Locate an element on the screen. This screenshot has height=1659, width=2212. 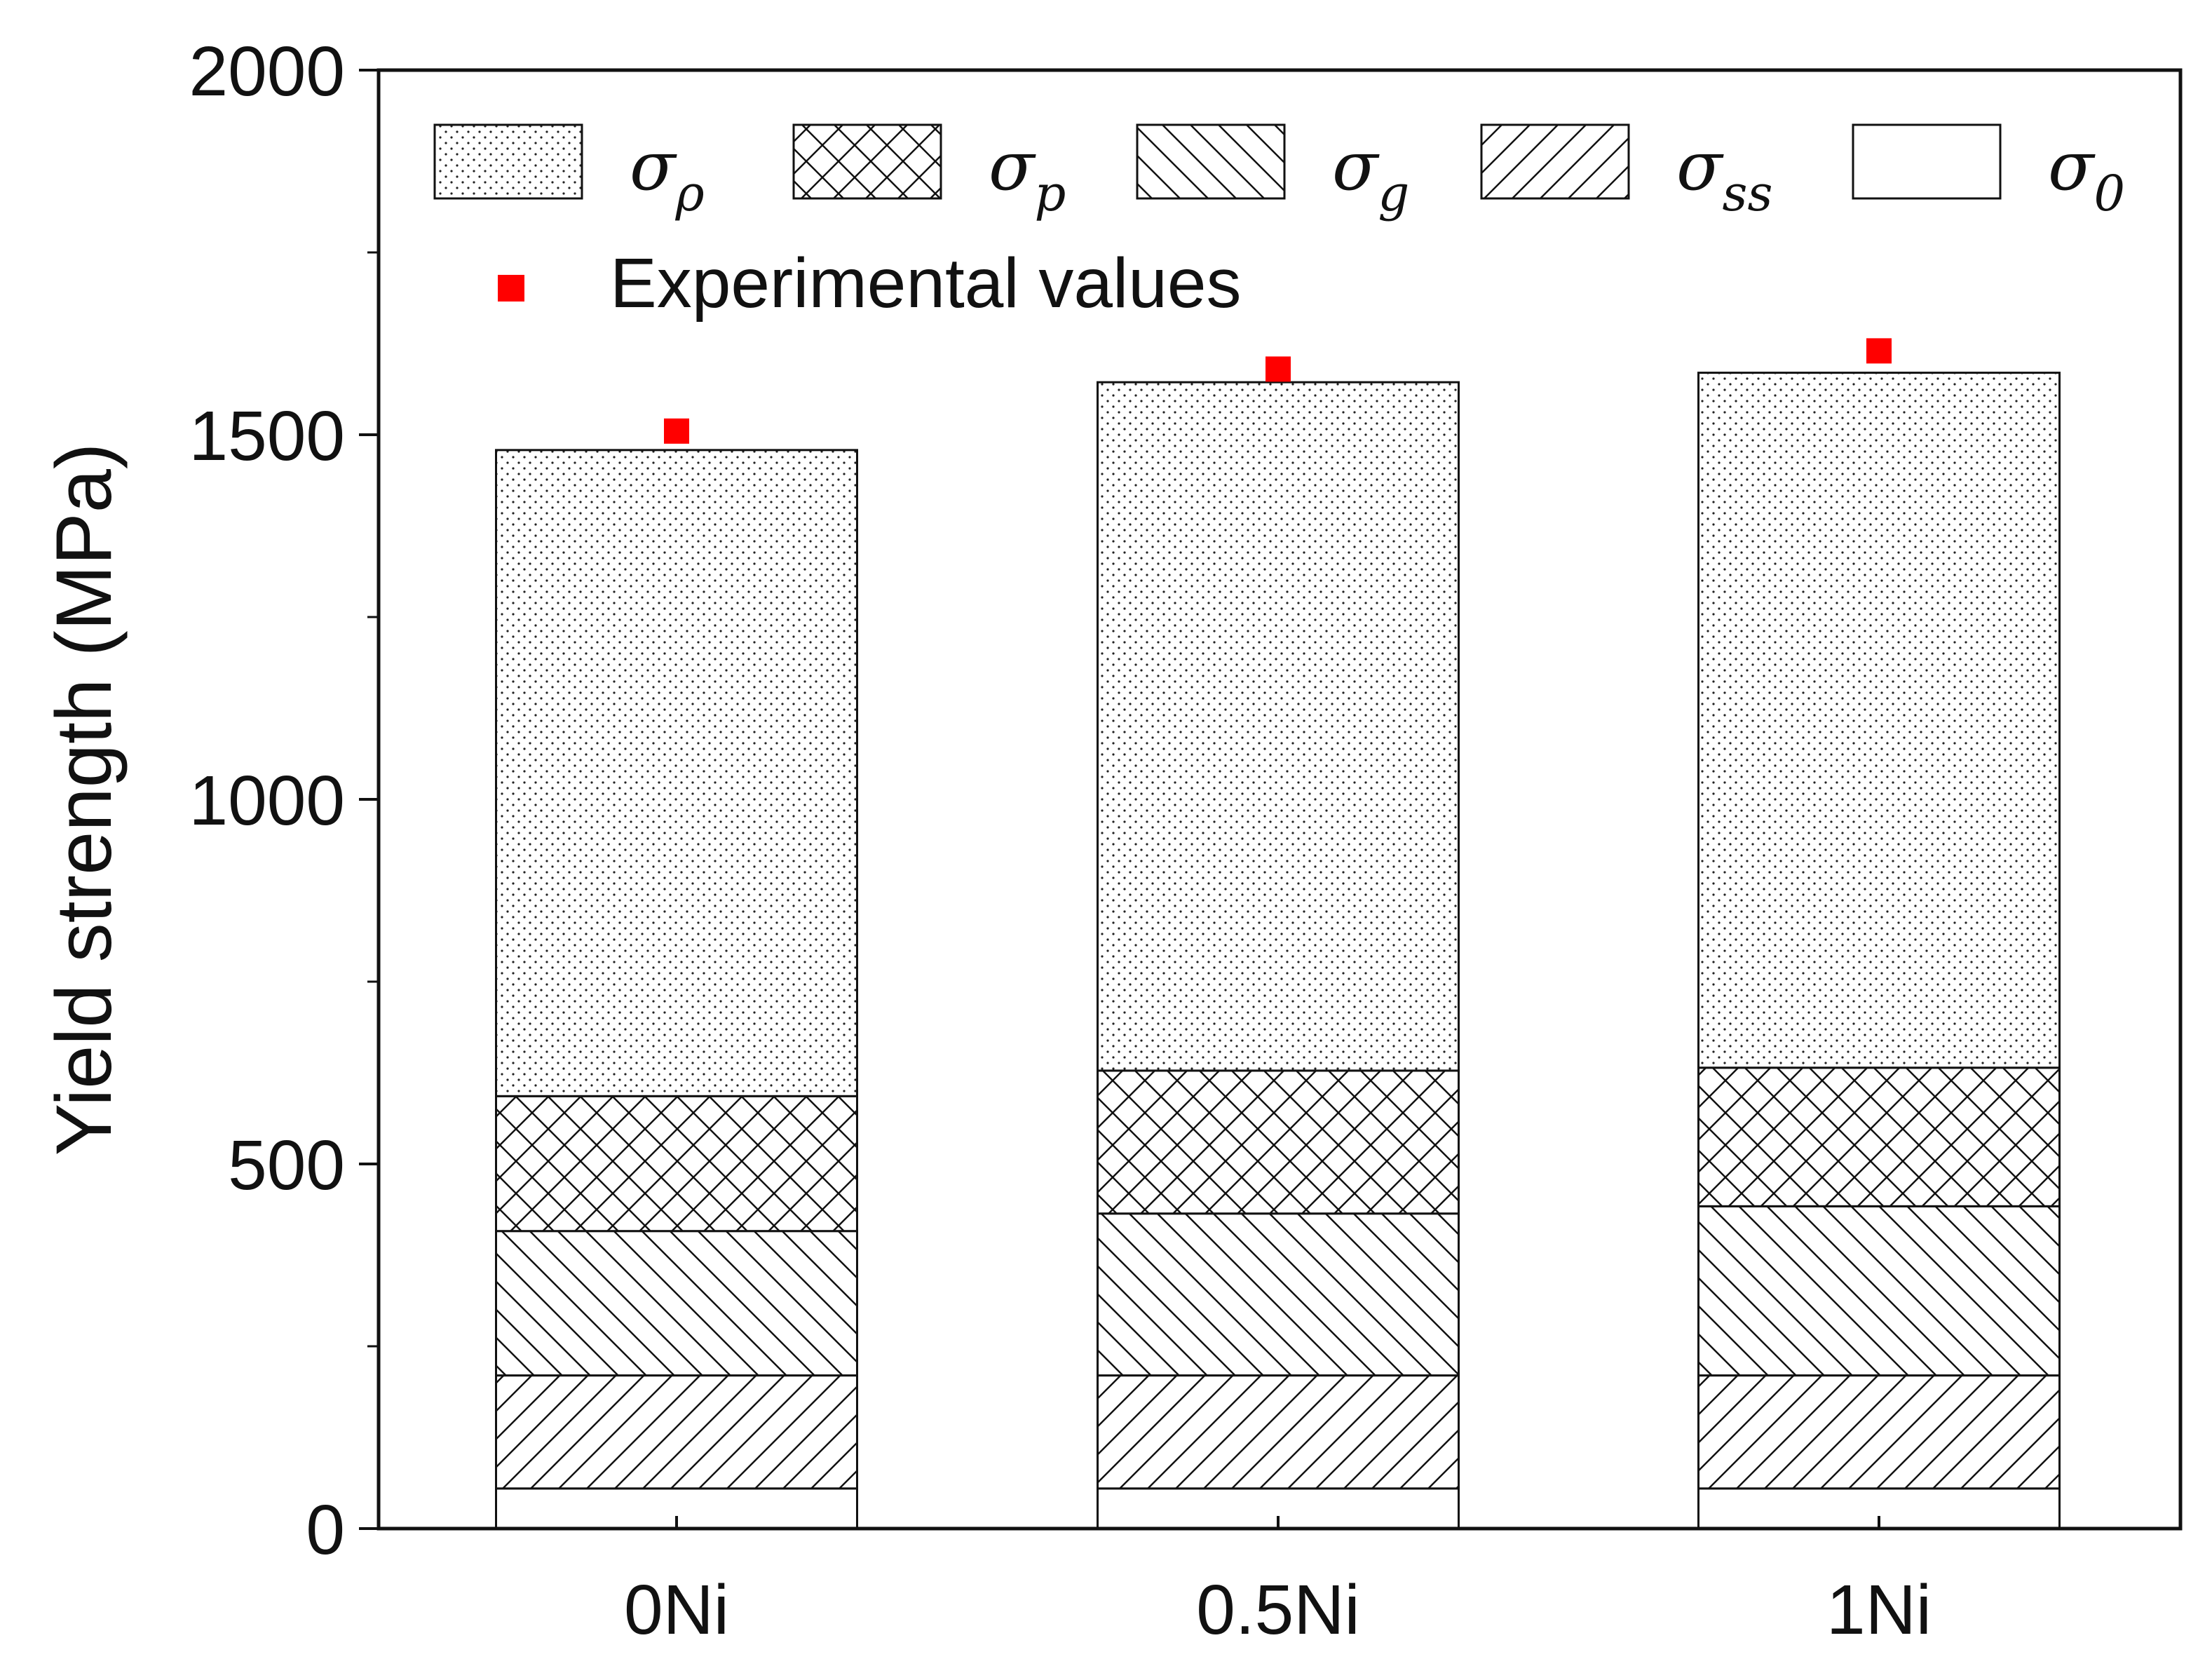
bar-segment-0.5Ni-p is located at coordinates (1278, 1142).